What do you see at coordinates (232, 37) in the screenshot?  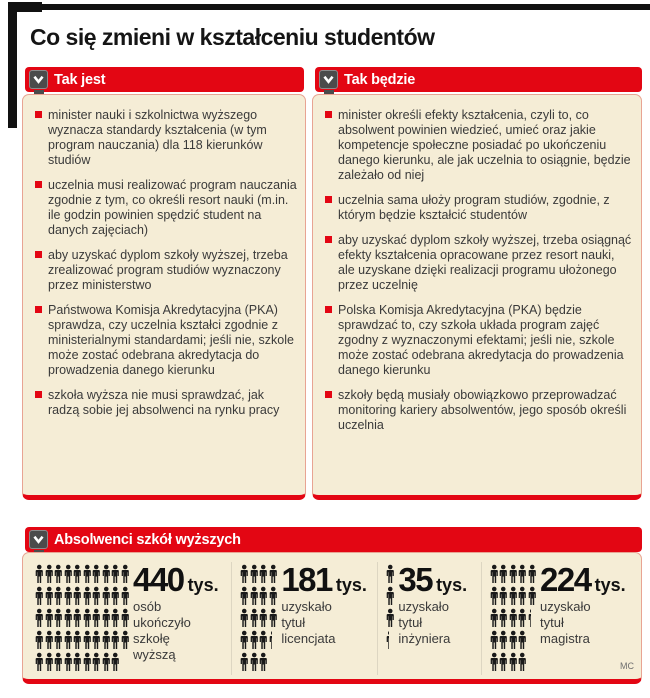 I see `page-title: Co się zmieni w kształceniu studentów` at bounding box center [232, 37].